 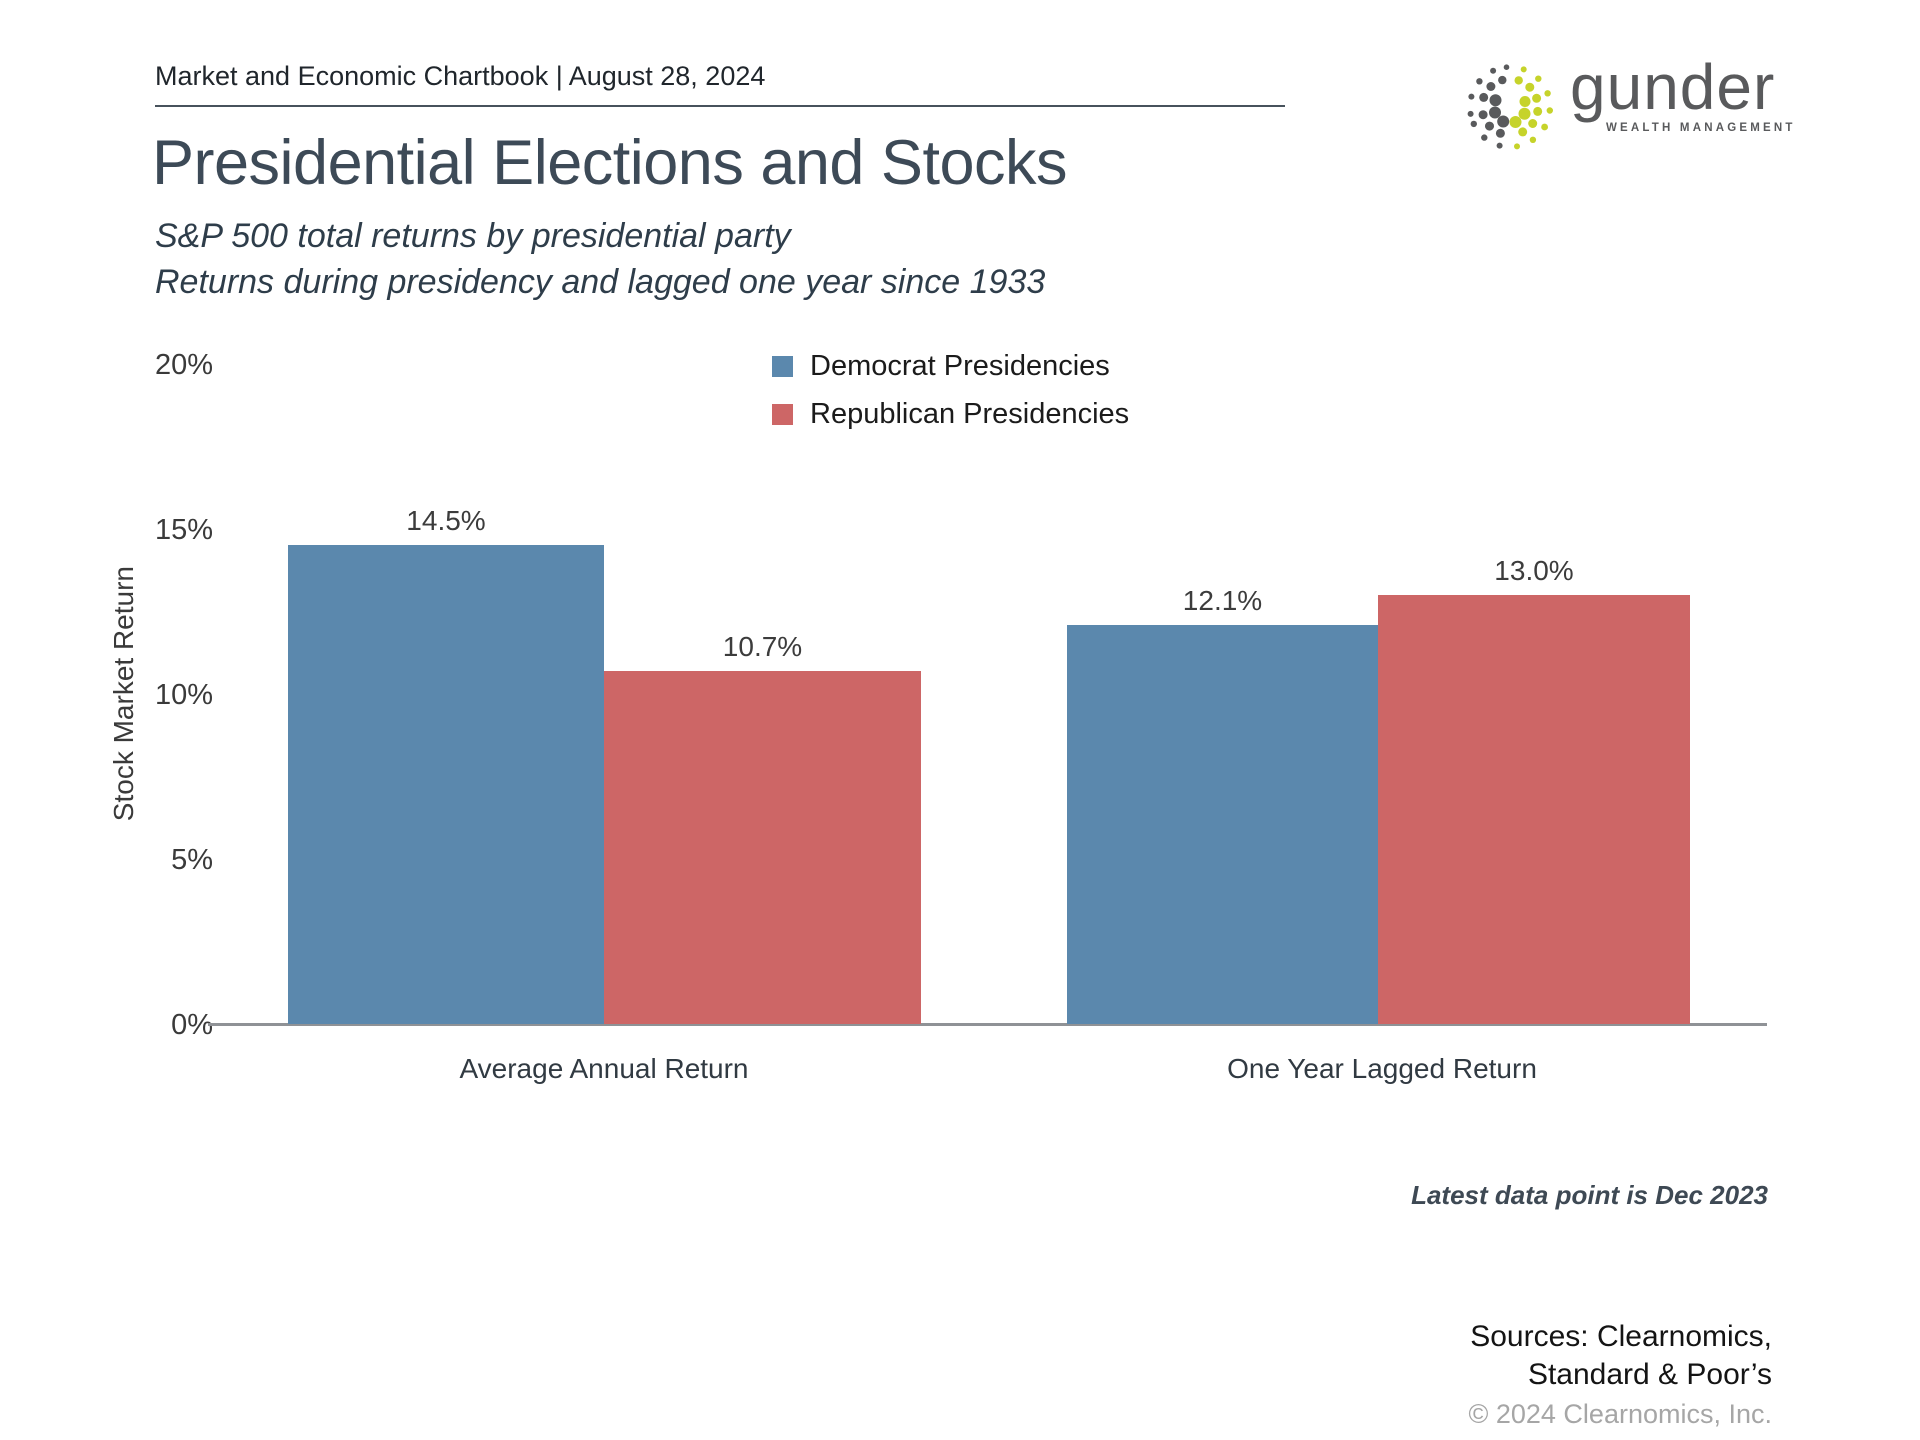 What do you see at coordinates (446, 764) in the screenshot?
I see `bar-democrat-average-annual: 14.5%` at bounding box center [446, 764].